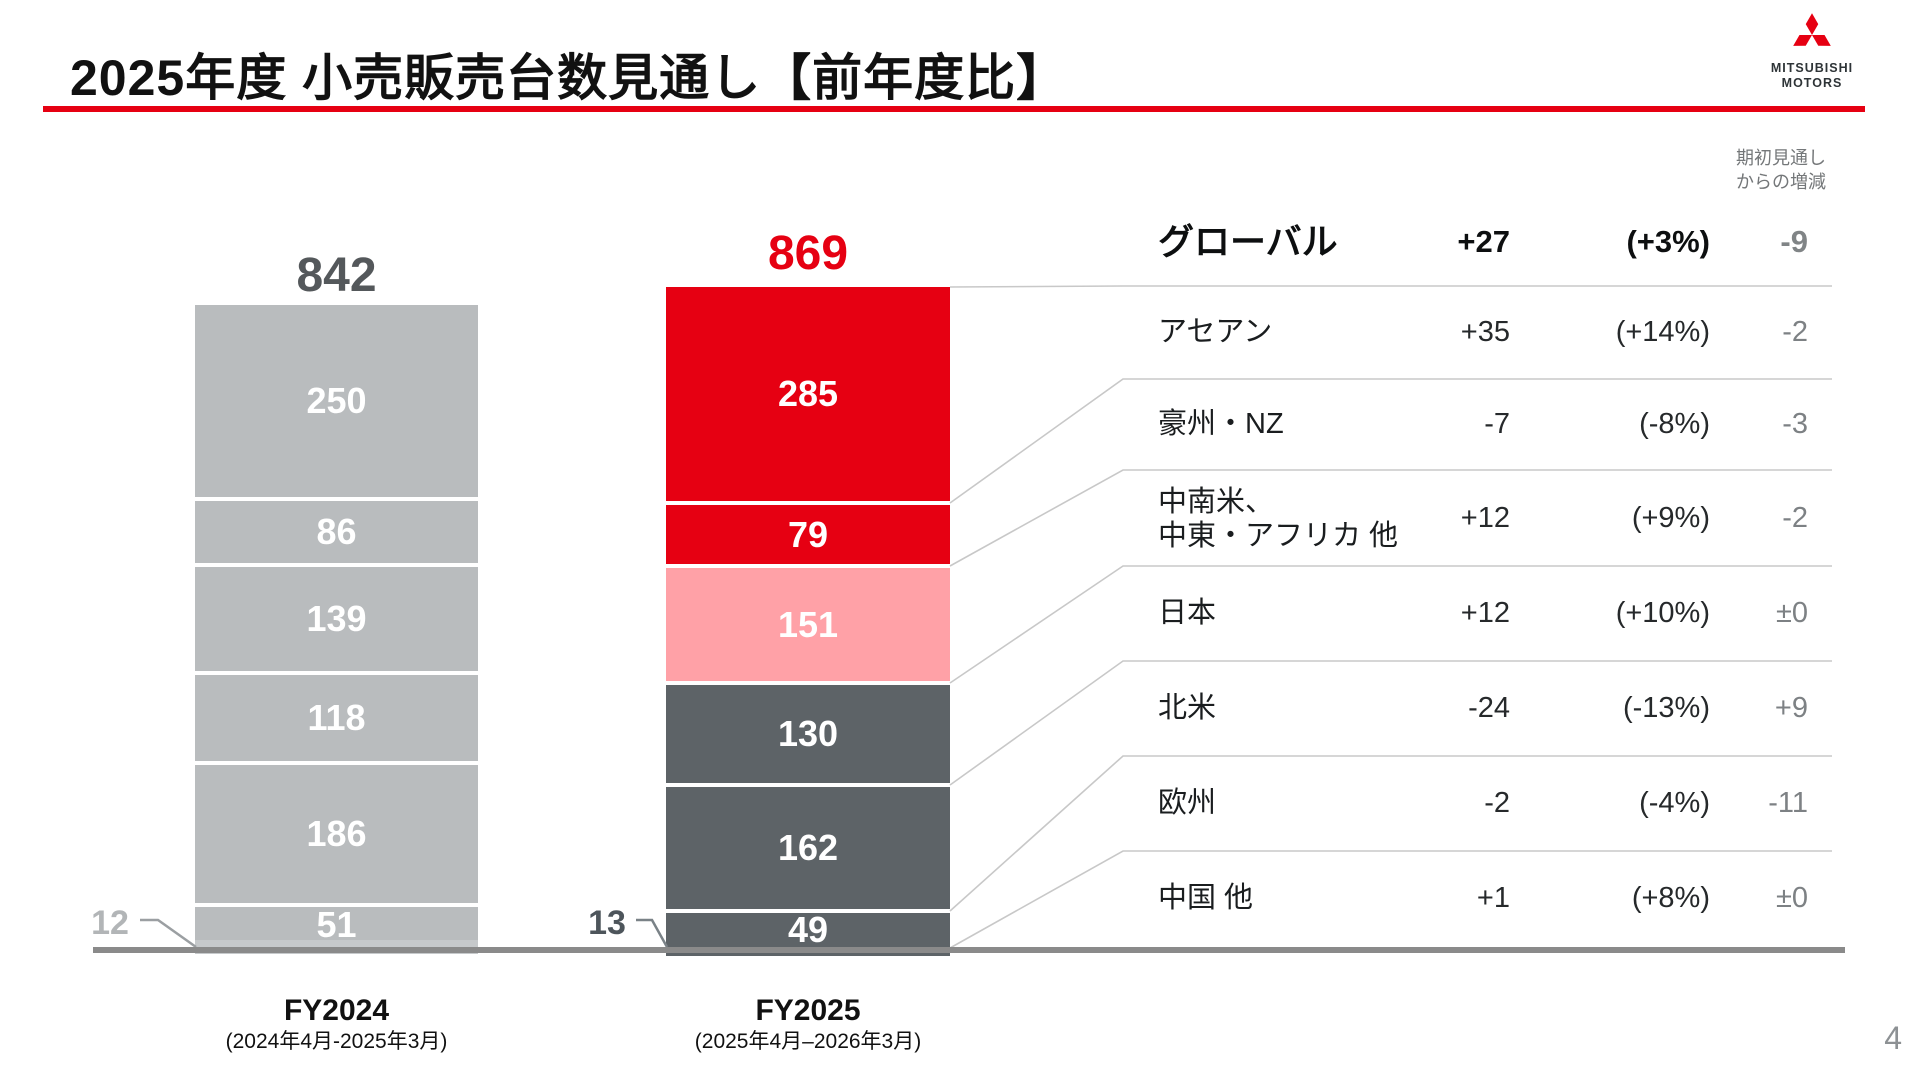 This screenshot has height=1076, width=1917. What do you see at coordinates (336, 947) in the screenshot?
I see `fy2024-segment-china-other` at bounding box center [336, 947].